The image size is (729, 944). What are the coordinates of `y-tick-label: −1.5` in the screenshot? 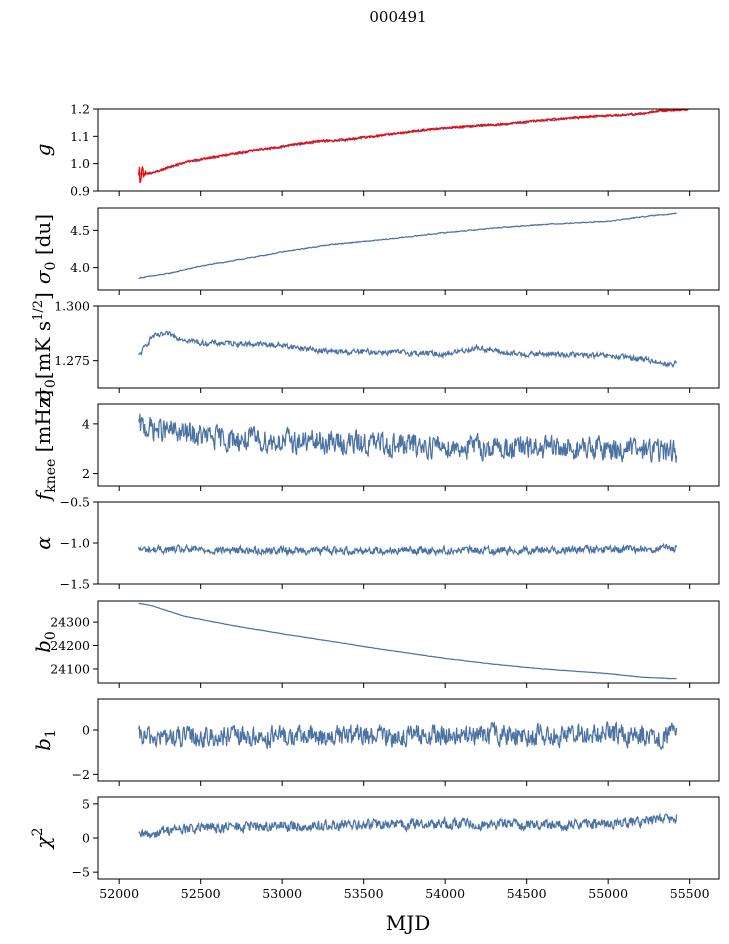 It's located at (75, 584).